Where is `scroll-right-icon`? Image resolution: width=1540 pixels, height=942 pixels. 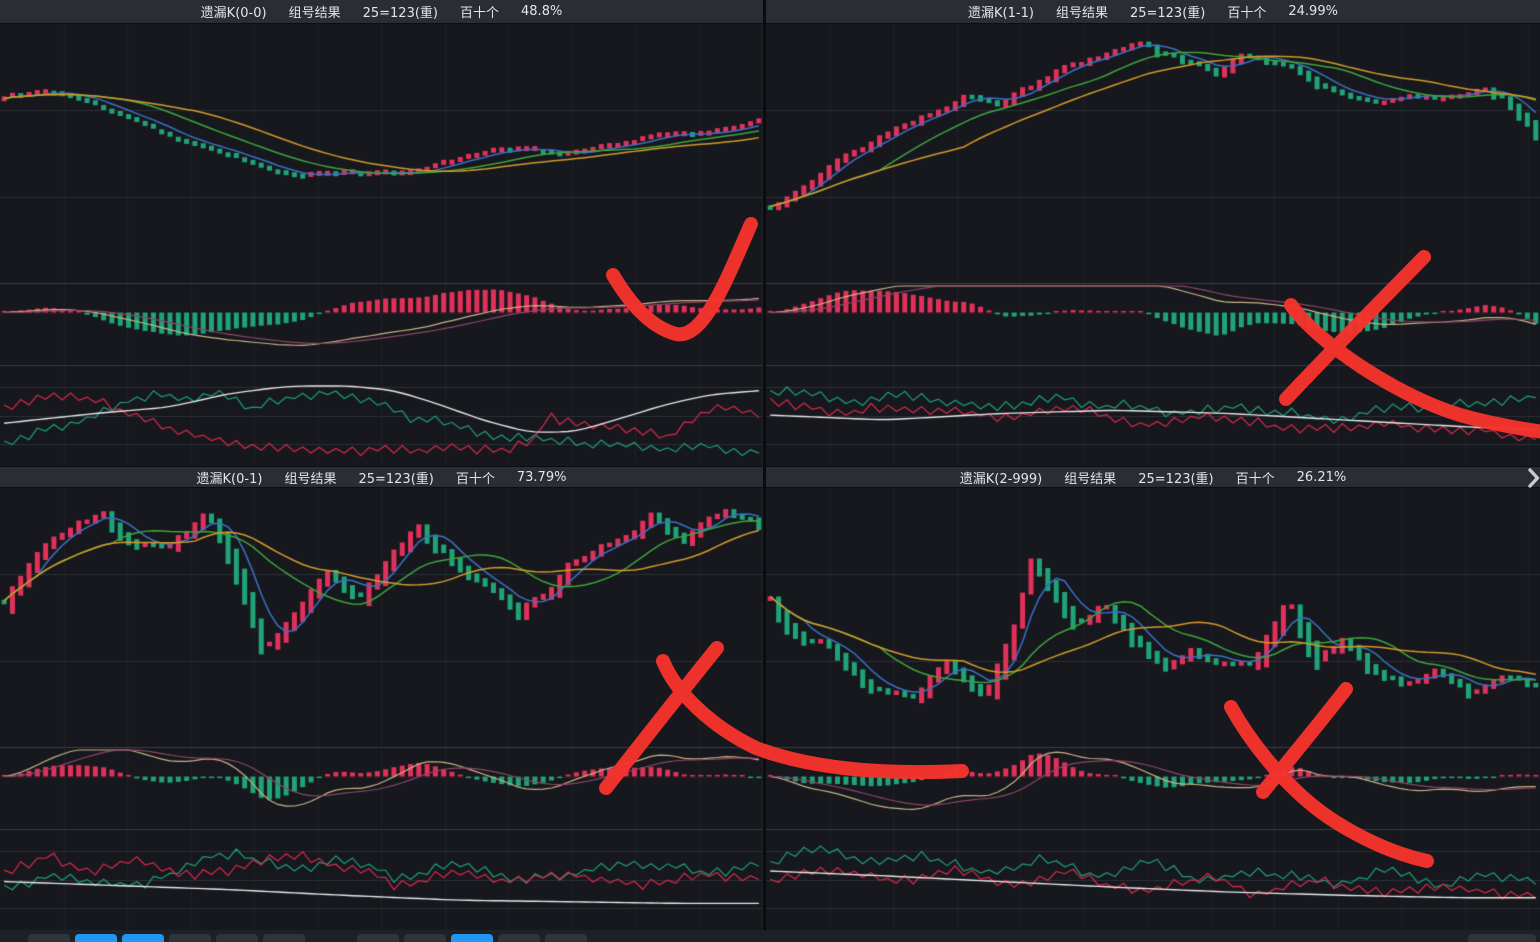 scroll-right-icon is located at coordinates (1533, 478).